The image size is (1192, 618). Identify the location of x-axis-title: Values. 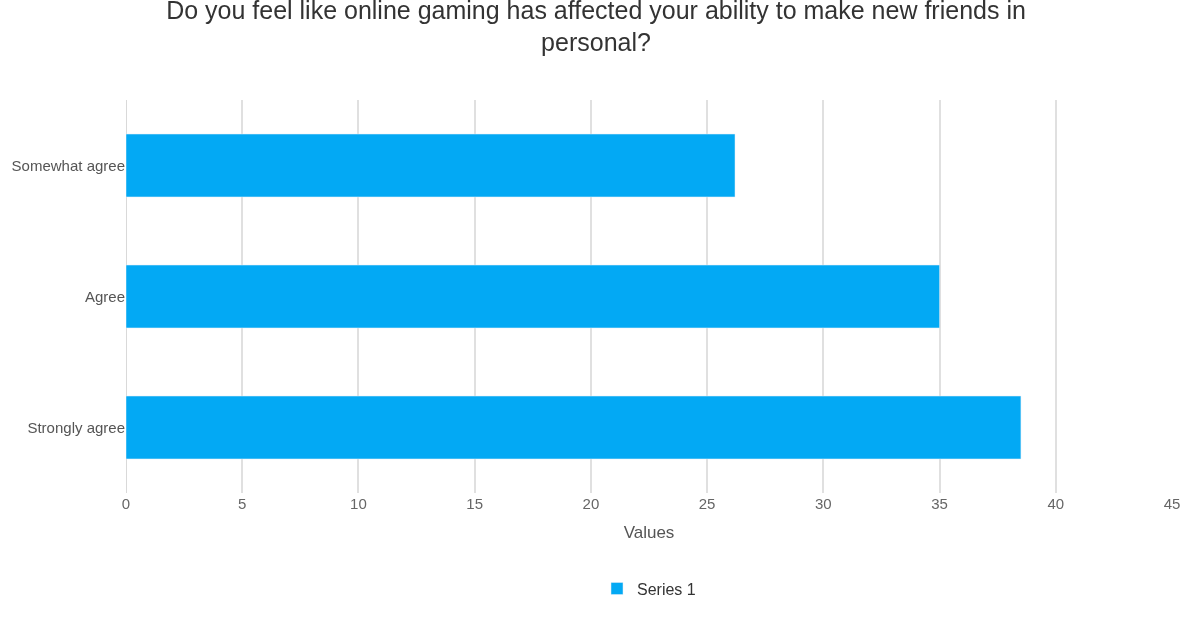
(649, 533).